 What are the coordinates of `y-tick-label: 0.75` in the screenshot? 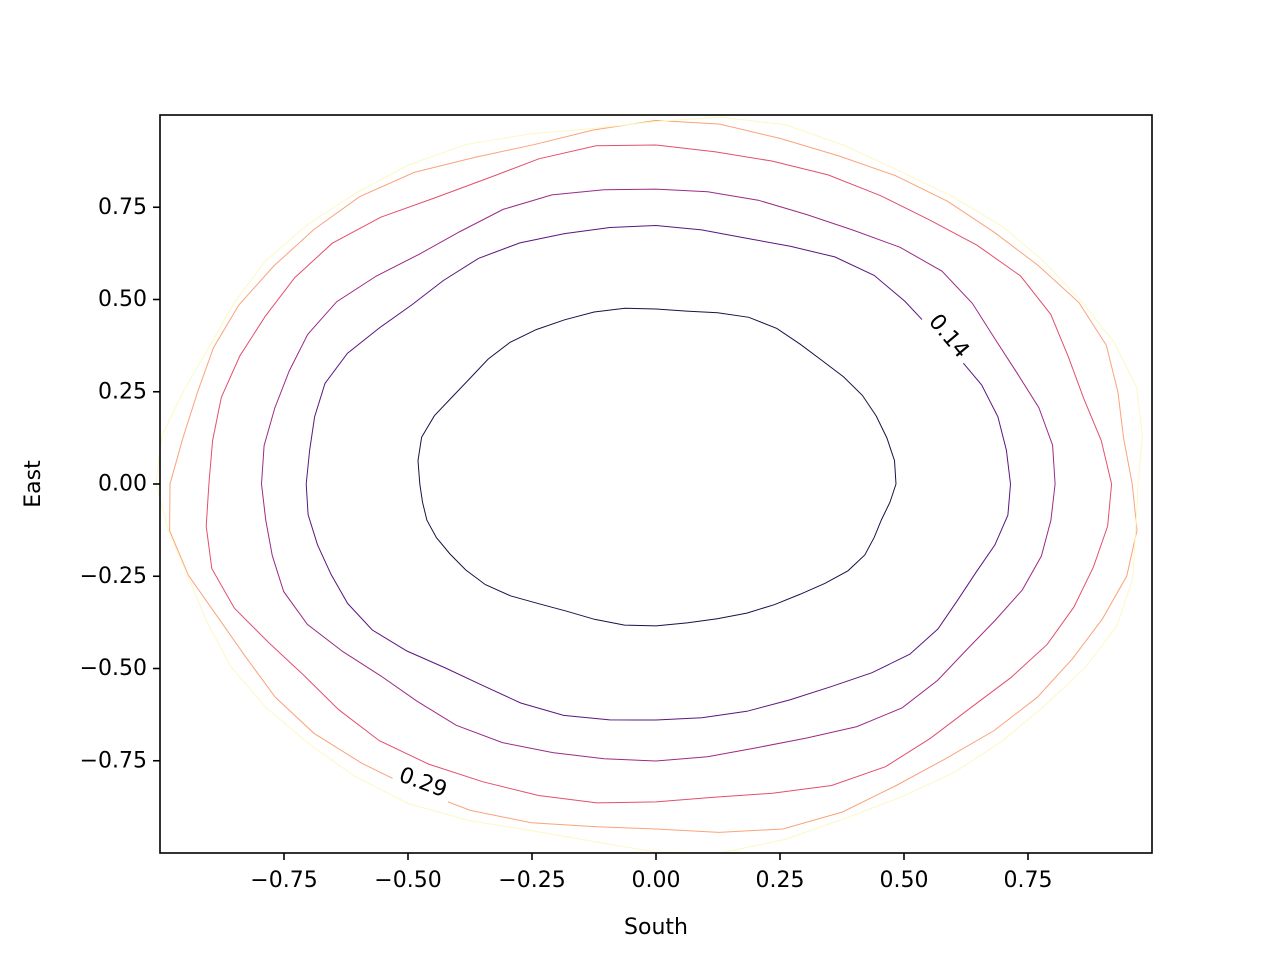 It's located at (122, 207).